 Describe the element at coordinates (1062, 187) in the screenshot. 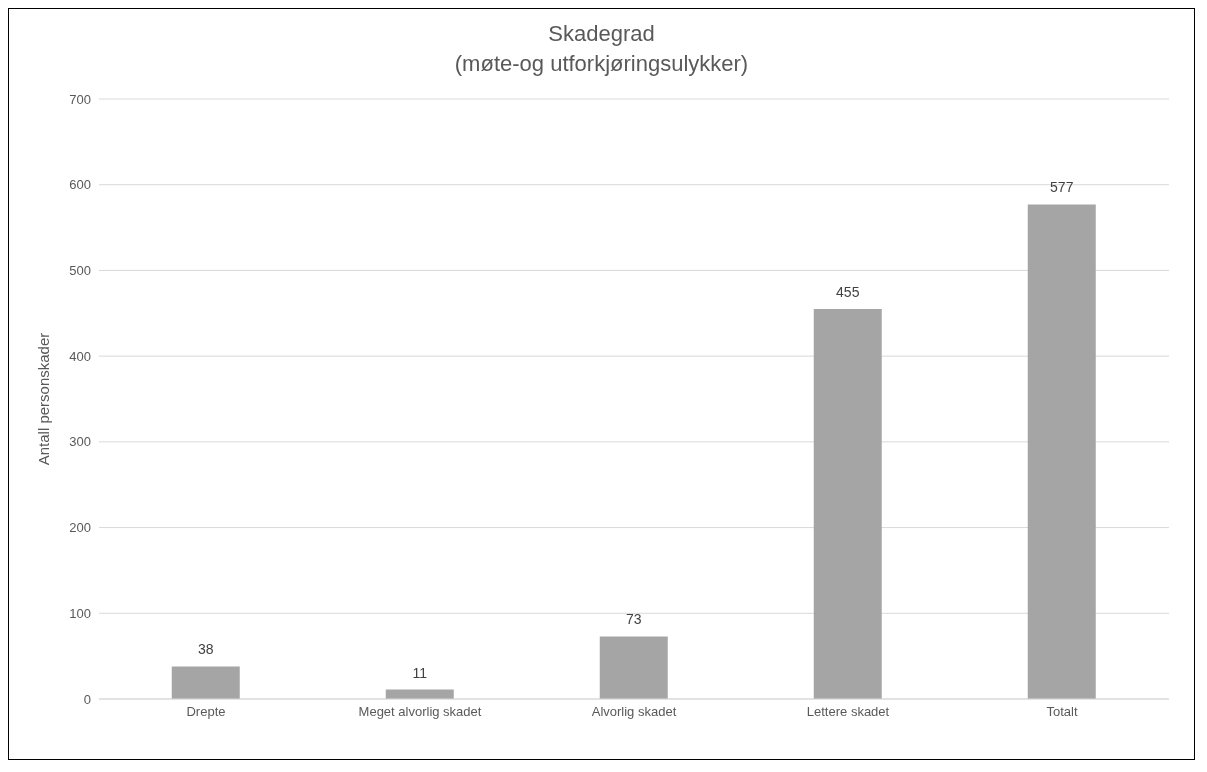

I see `data-label: 577` at that location.